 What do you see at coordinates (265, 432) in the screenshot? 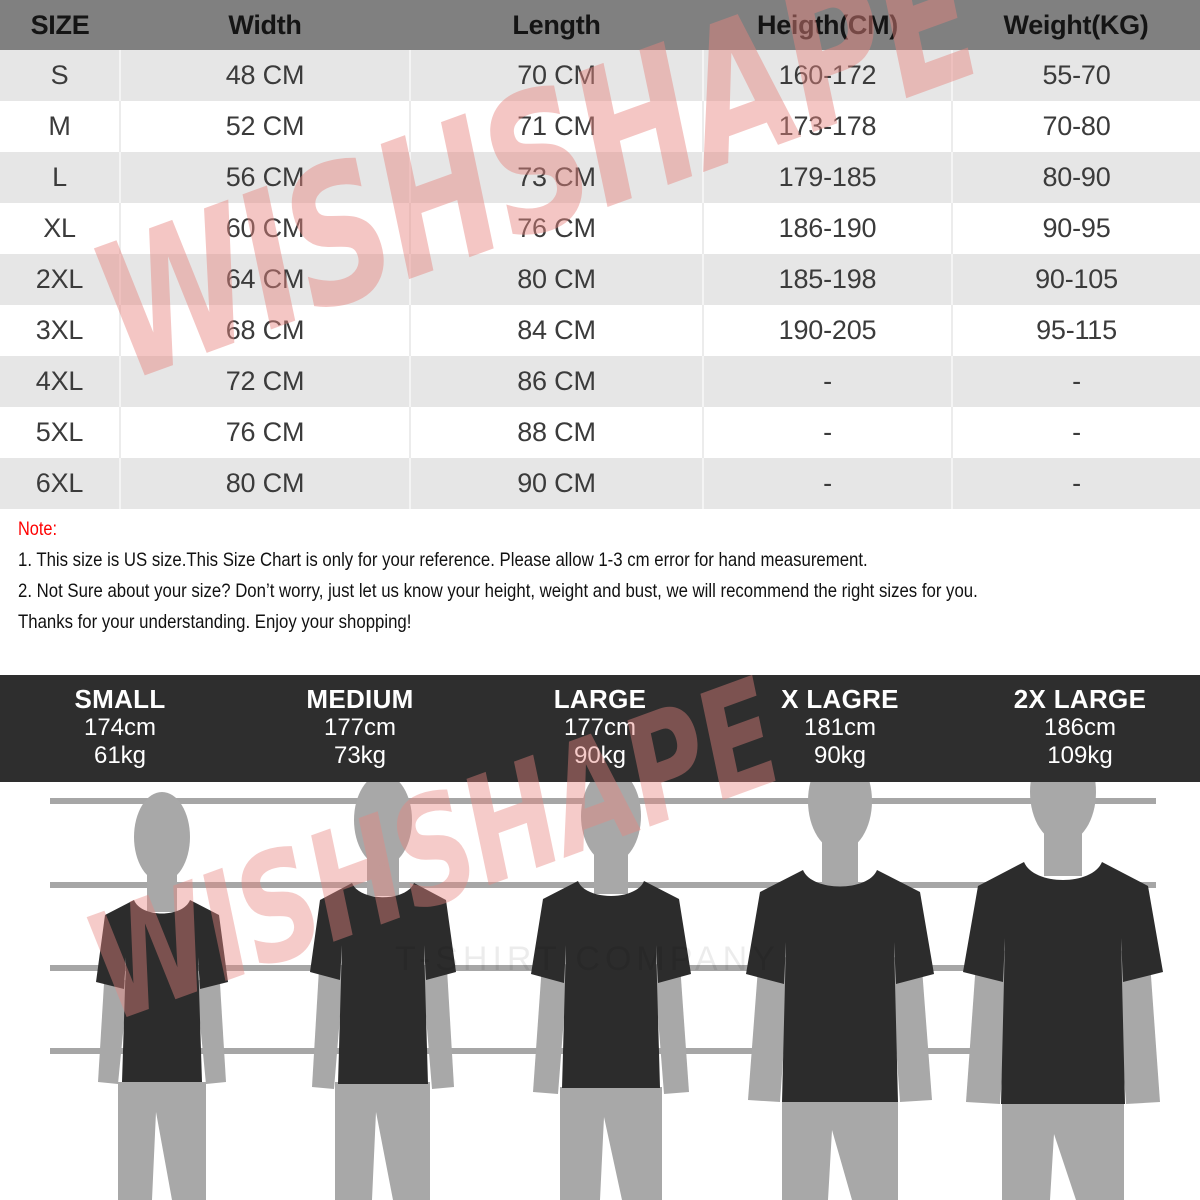
I see `cell-width: 76 CM` at bounding box center [265, 432].